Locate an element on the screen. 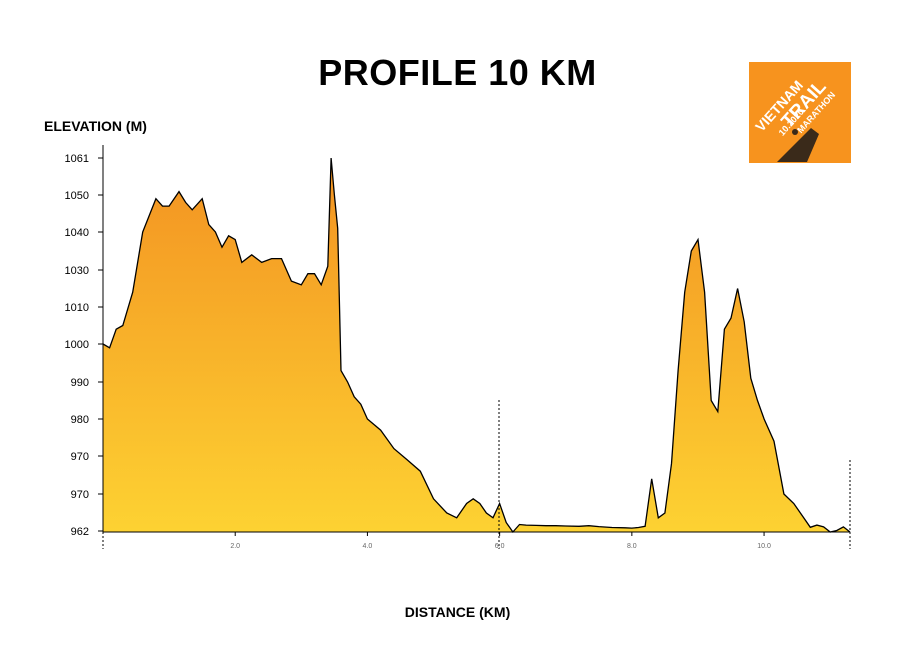 The width and height of the screenshot is (915, 668). y-tick-label: 1000 is located at coordinates (77, 345).